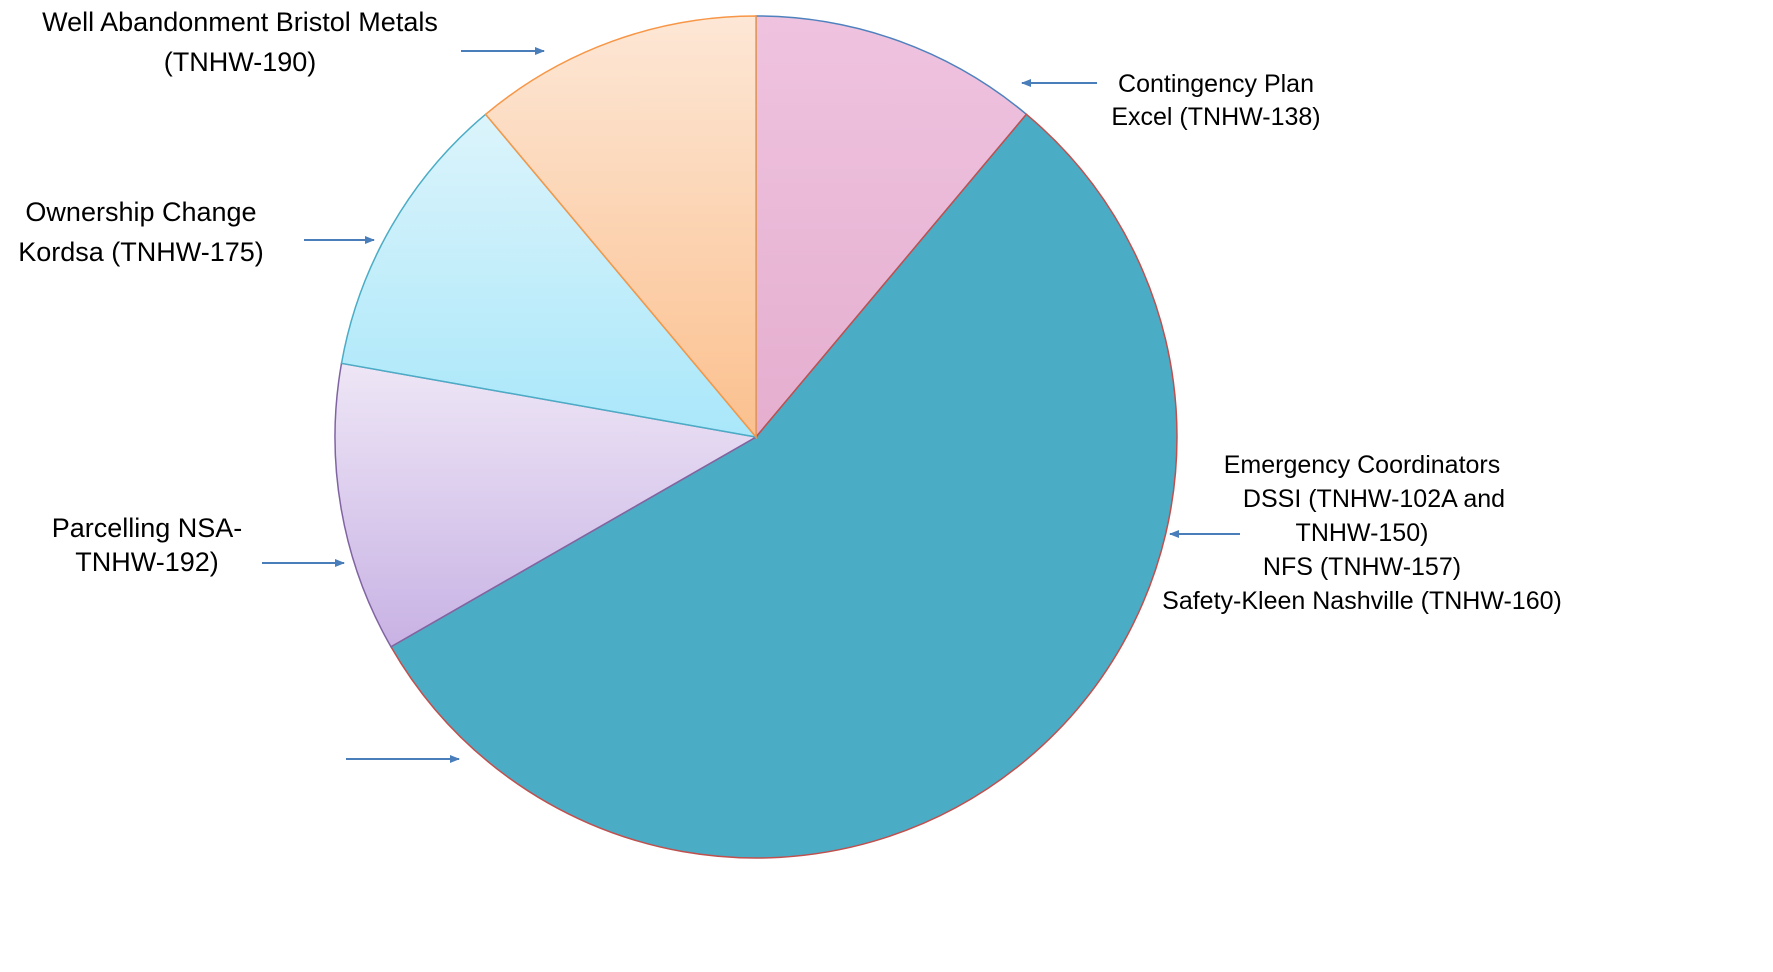 The width and height of the screenshot is (1773, 972). Describe the element at coordinates (141, 232) in the screenshot. I see `slice-label-4: Ownership Change Kordsa (TNHW-175)` at that location.